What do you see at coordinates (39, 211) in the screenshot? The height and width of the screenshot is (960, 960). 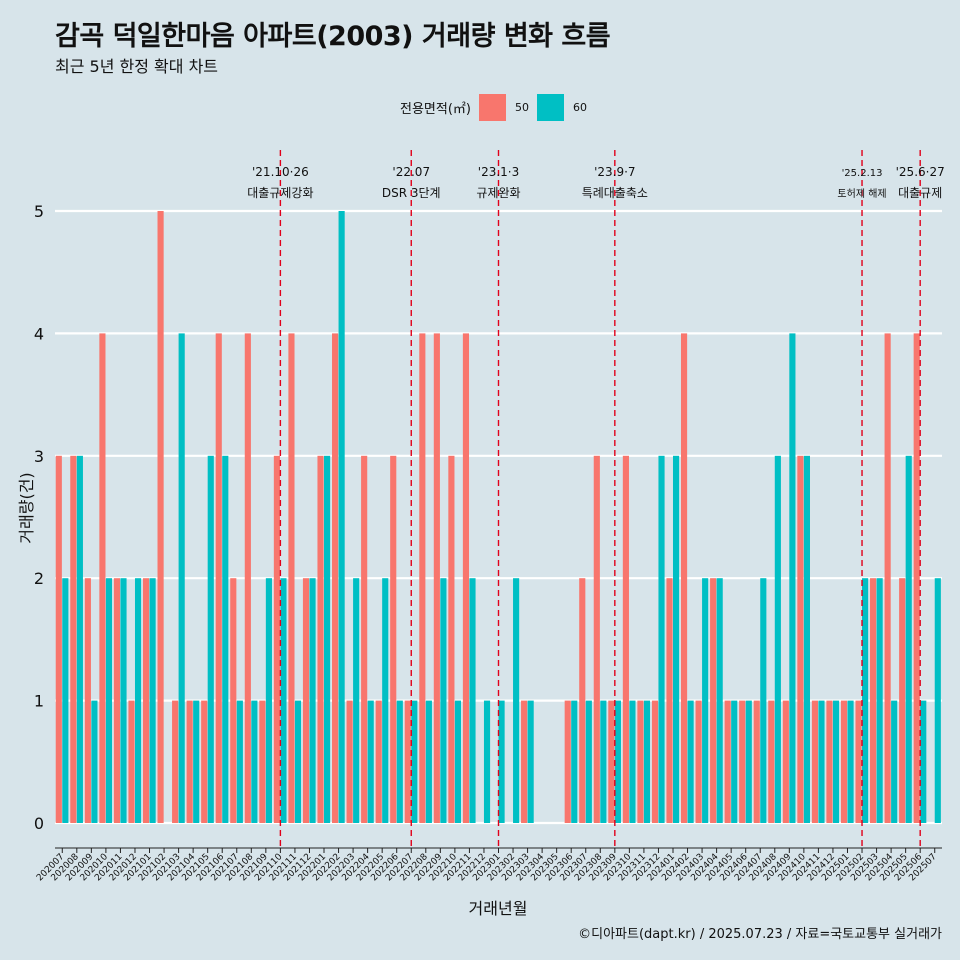 I see `y-tick-label: 5` at bounding box center [39, 211].